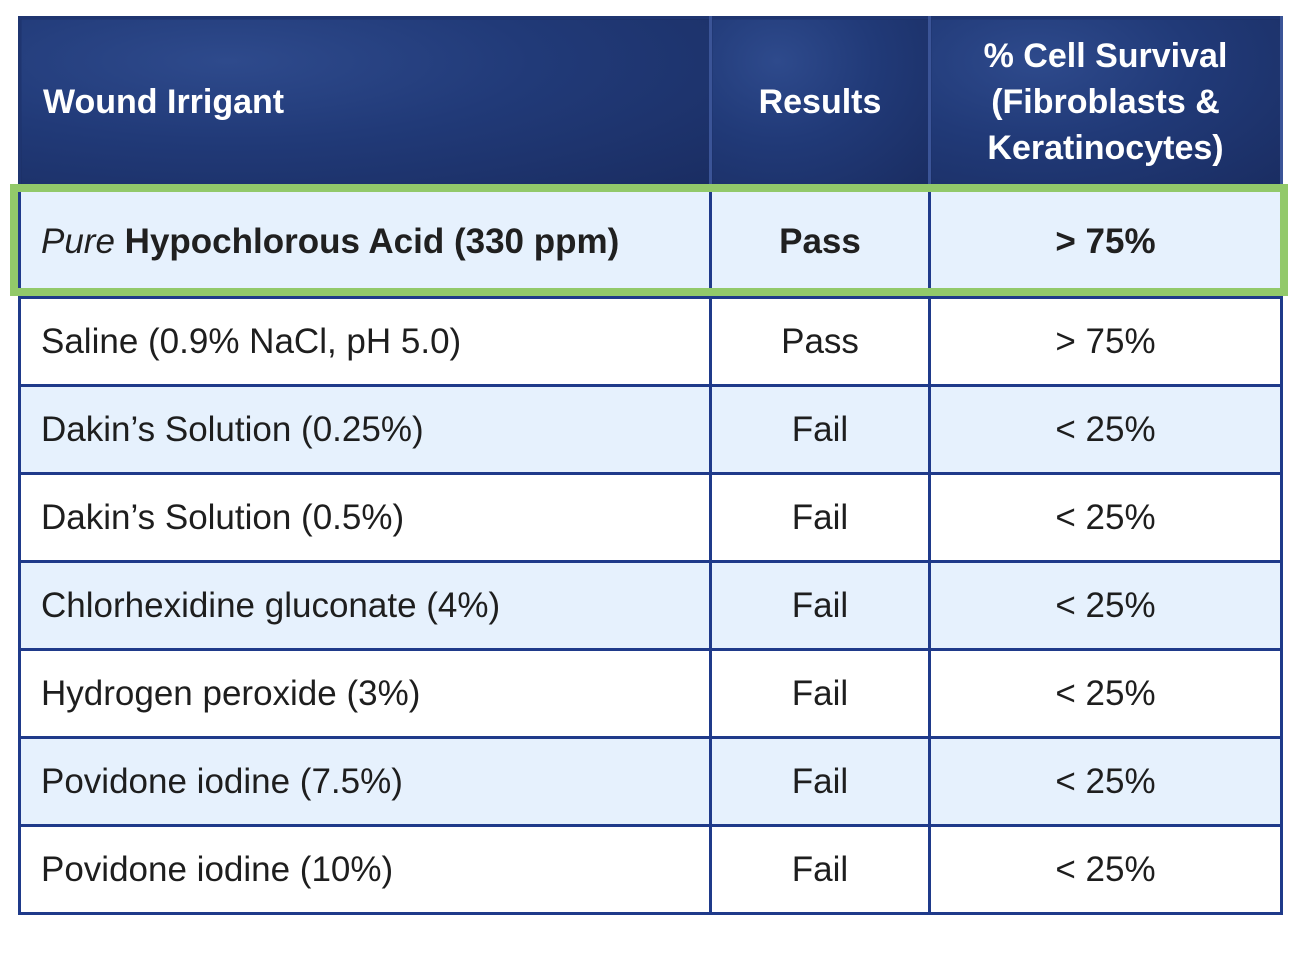 The image size is (1300, 953). I want to click on table-row: Dakin’s Solution (0.25%) Fail < 25%, so click(650, 429).